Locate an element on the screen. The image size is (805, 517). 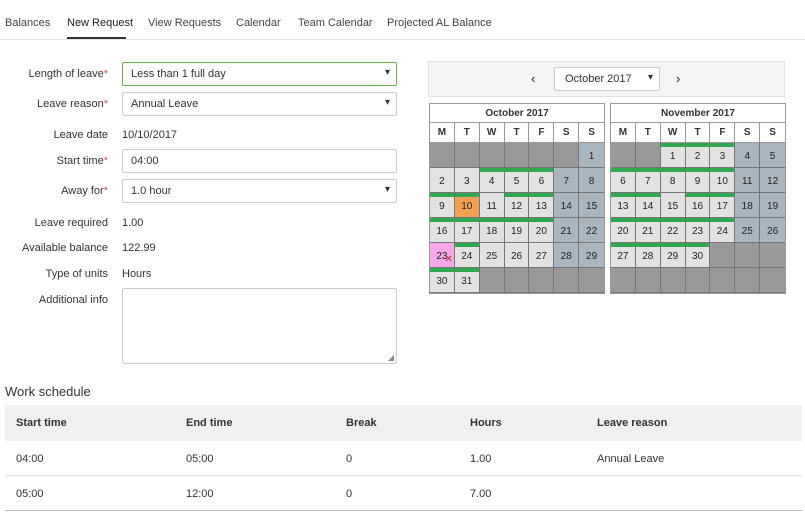
day-number: 28 is located at coordinates (648, 256).